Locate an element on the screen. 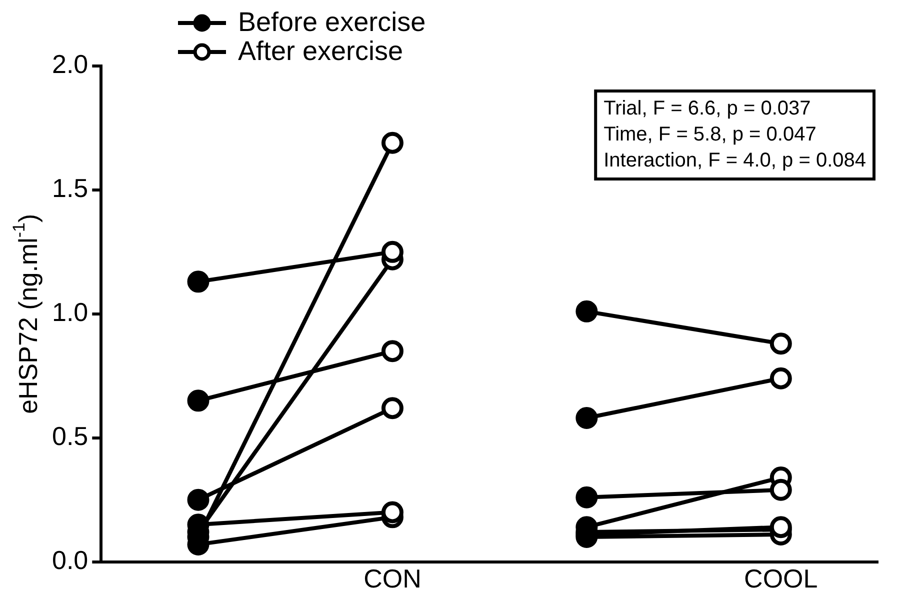 Image resolution: width=899 pixels, height=611 pixels. y-tick-label: 1.0 is located at coordinates (70, 312).